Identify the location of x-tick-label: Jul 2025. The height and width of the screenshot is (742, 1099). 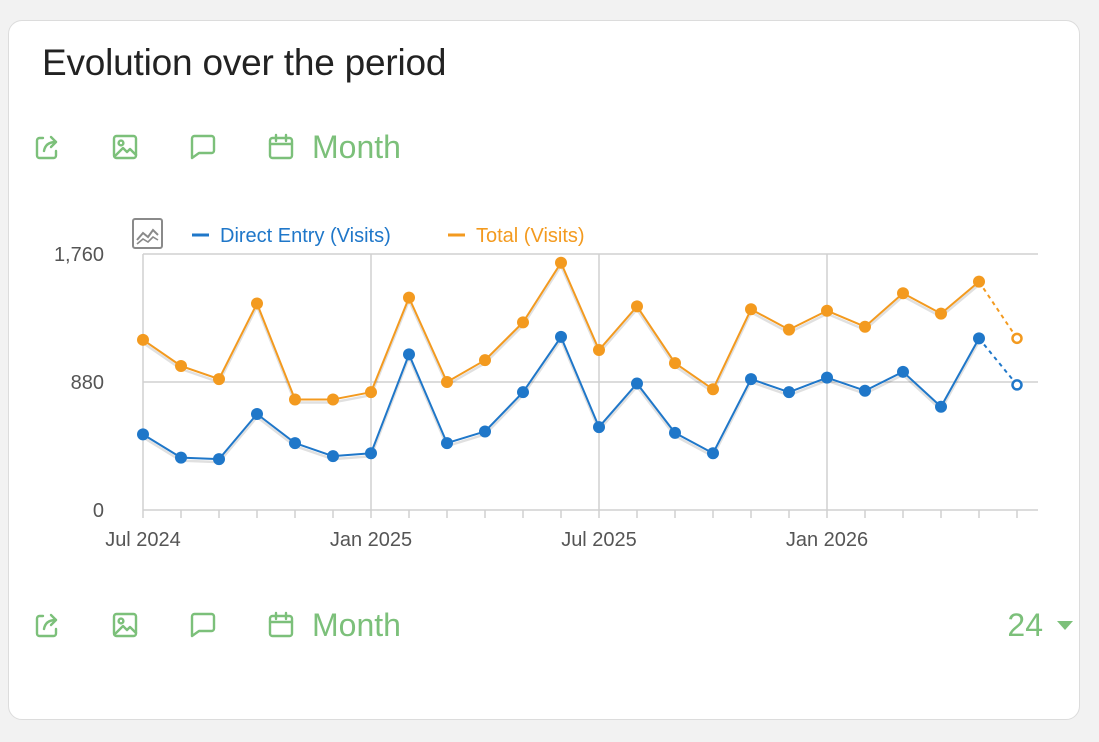
(599, 540).